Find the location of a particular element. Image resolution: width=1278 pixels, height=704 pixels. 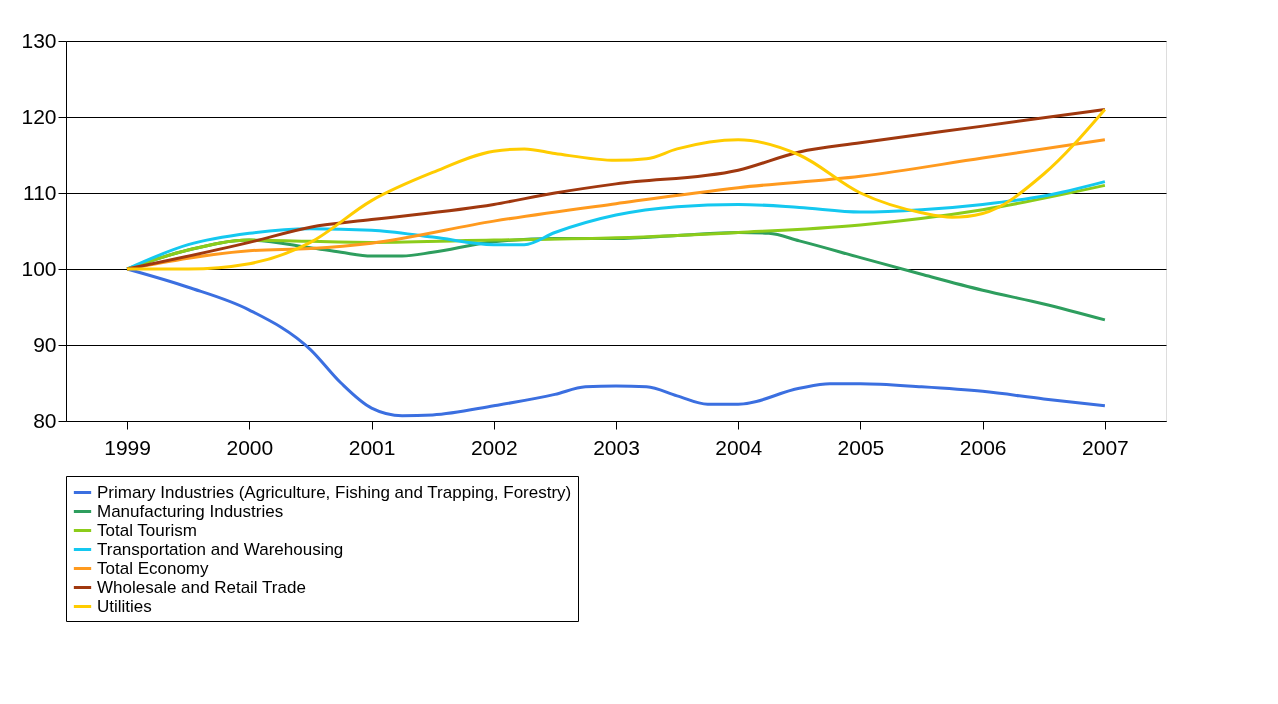

legend-label: Wholesale and Retail Trade is located at coordinates (201, 587).